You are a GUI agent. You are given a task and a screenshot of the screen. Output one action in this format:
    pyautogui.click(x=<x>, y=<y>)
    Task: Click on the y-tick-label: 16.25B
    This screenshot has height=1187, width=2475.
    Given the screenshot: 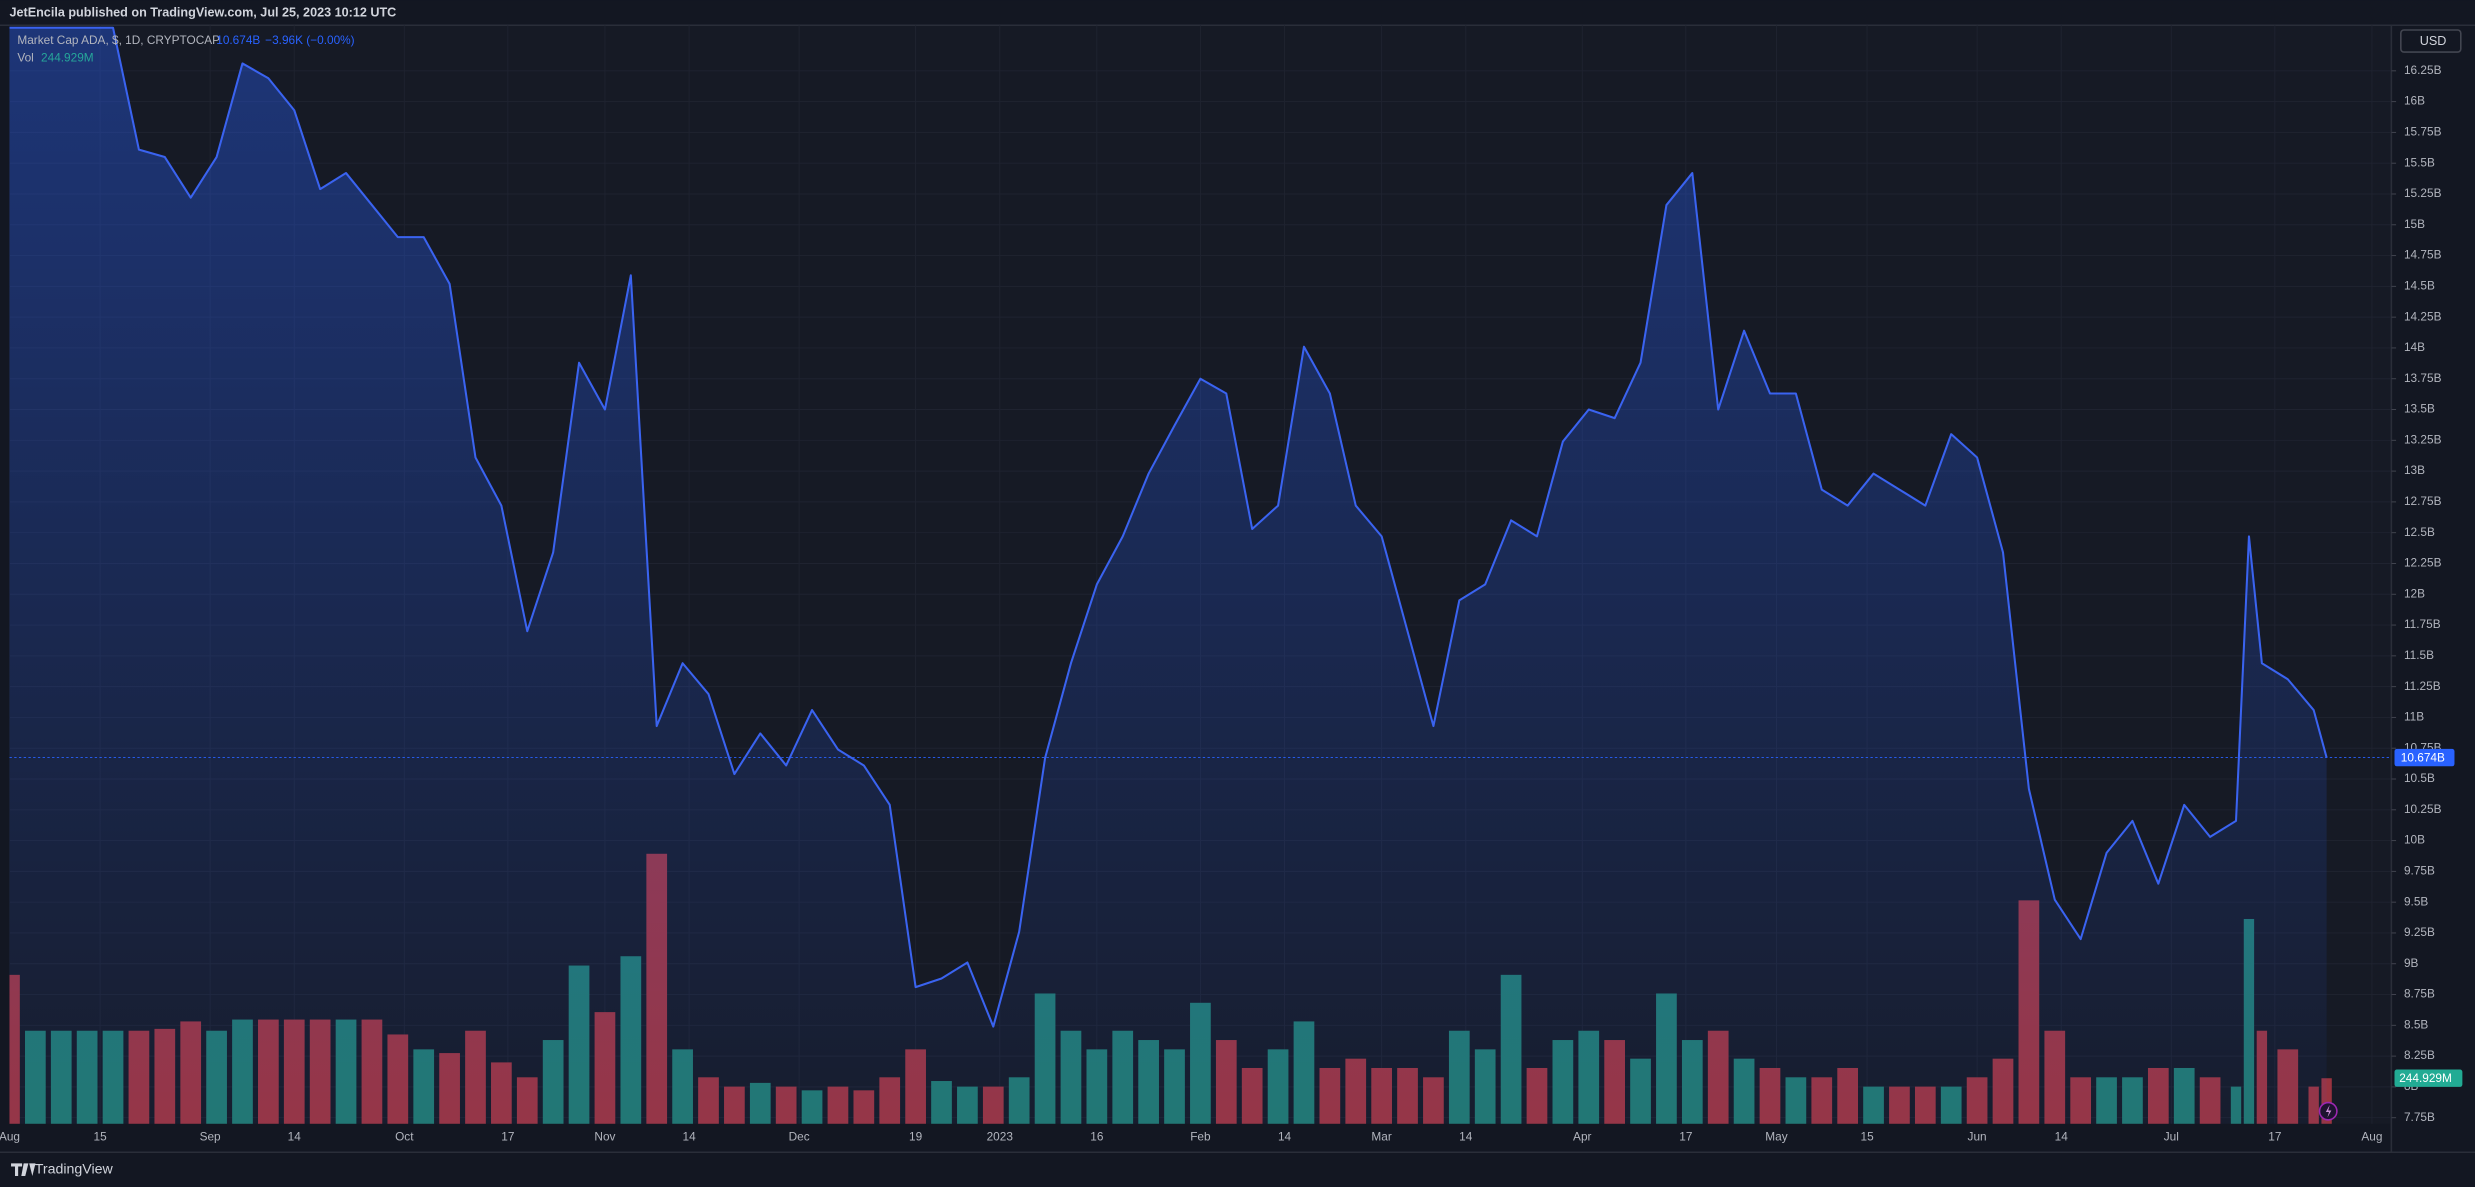 What is the action you would take?
    pyautogui.click(x=2423, y=70)
    